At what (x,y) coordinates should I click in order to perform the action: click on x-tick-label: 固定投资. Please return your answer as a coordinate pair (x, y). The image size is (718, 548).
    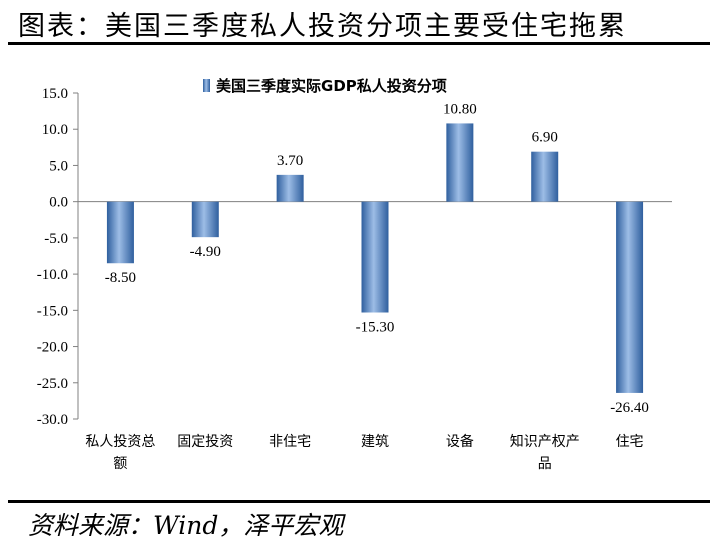
    Looking at the image, I should click on (205, 442).